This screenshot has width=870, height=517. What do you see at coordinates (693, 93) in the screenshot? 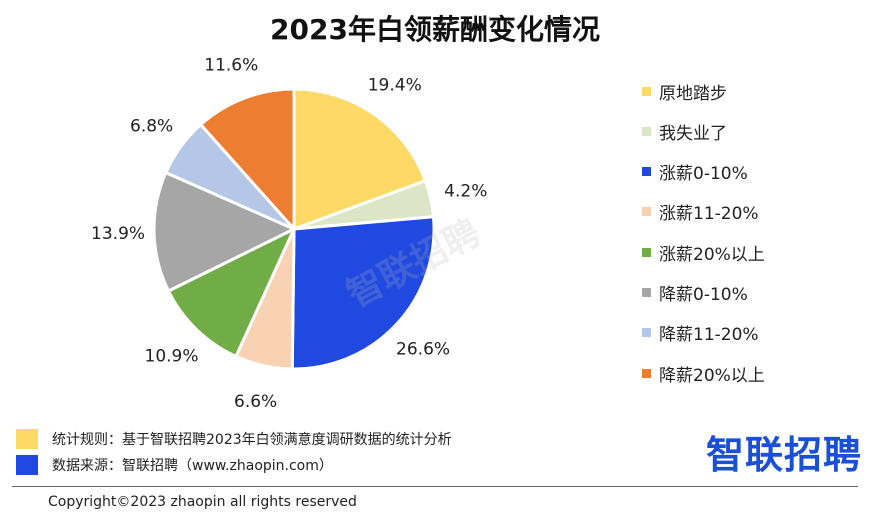
I see `legend-label-0: 原地踏步` at bounding box center [693, 93].